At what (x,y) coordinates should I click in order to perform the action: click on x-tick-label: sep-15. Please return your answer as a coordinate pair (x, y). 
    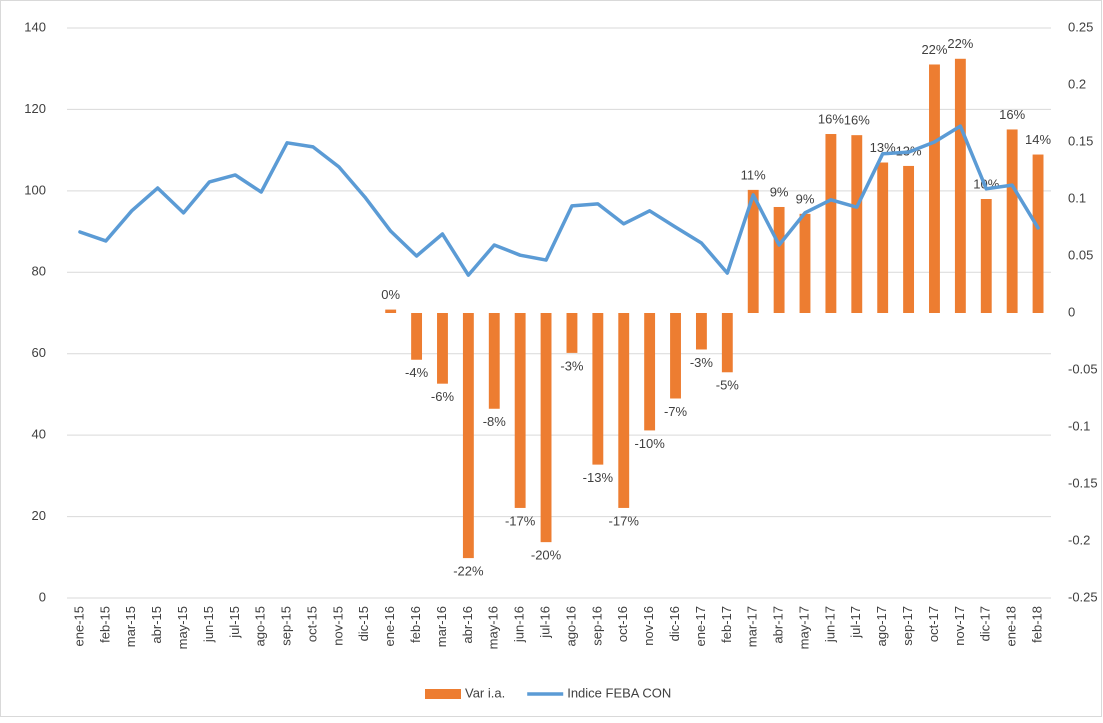
    Looking at the image, I should click on (286, 626).